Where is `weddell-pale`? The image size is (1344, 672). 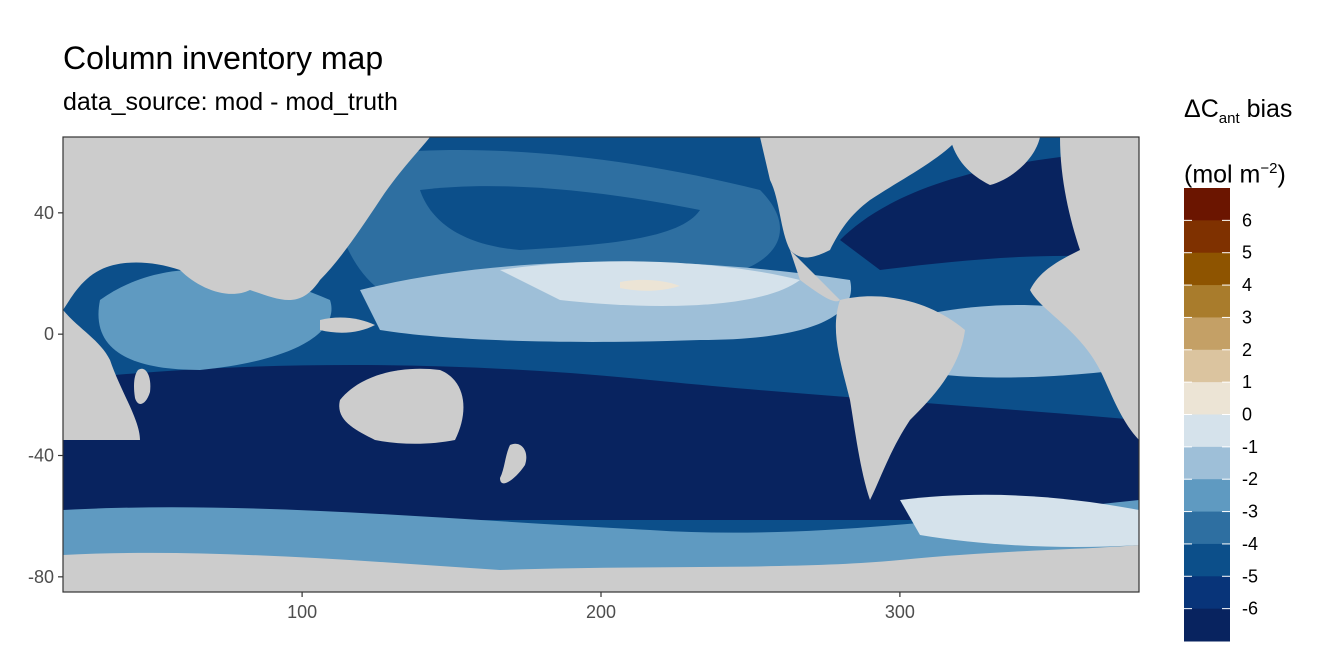 weddell-pale is located at coordinates (1019, 520).